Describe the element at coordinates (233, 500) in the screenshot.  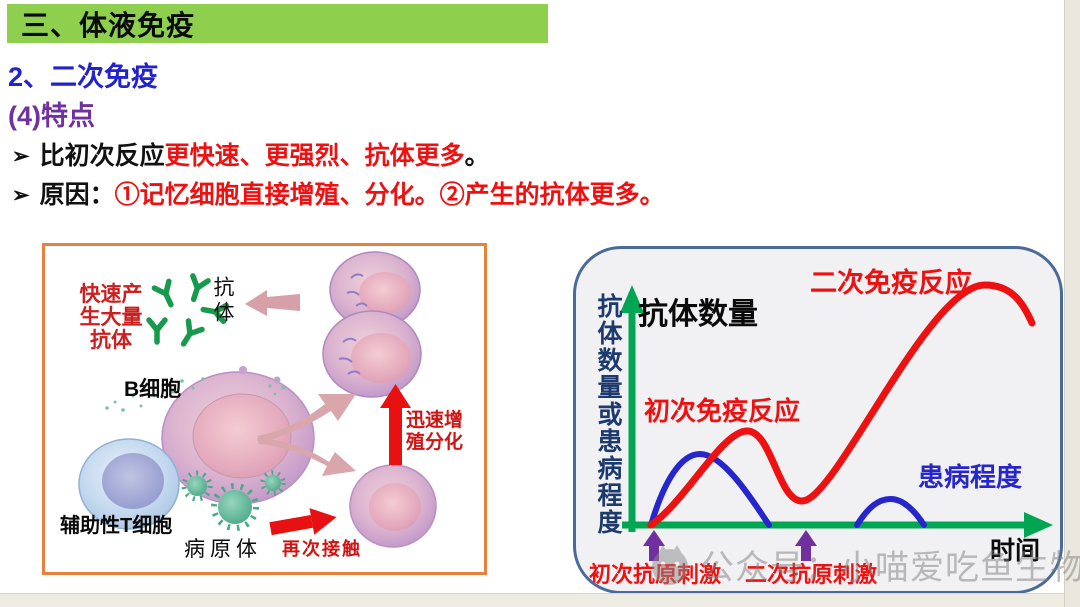
I see `pathogen-virus-icons` at that location.